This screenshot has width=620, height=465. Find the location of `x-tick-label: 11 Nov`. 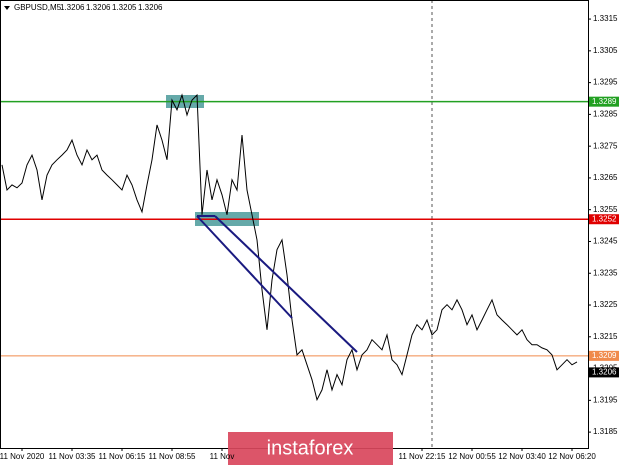

x-tick-label: 11 Nov is located at coordinates (222, 456).